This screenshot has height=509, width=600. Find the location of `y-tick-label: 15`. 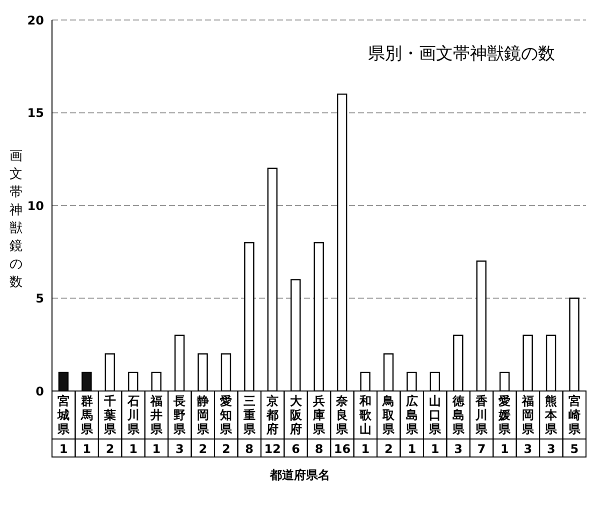

y-tick-label: 15 is located at coordinates (35, 113).